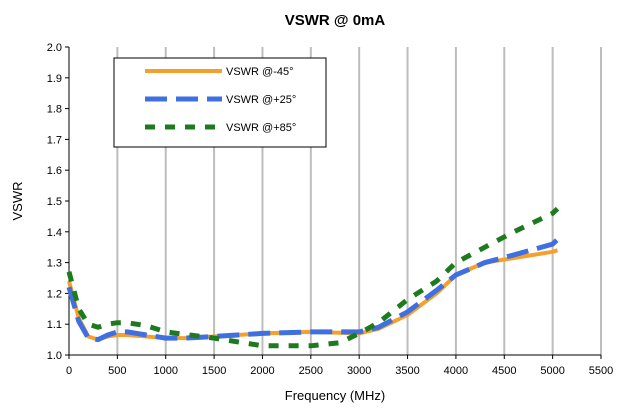 Image resolution: width=625 pixels, height=414 pixels. Describe the element at coordinates (552, 371) in the screenshot. I see `x-tick-label: 5000` at that location.